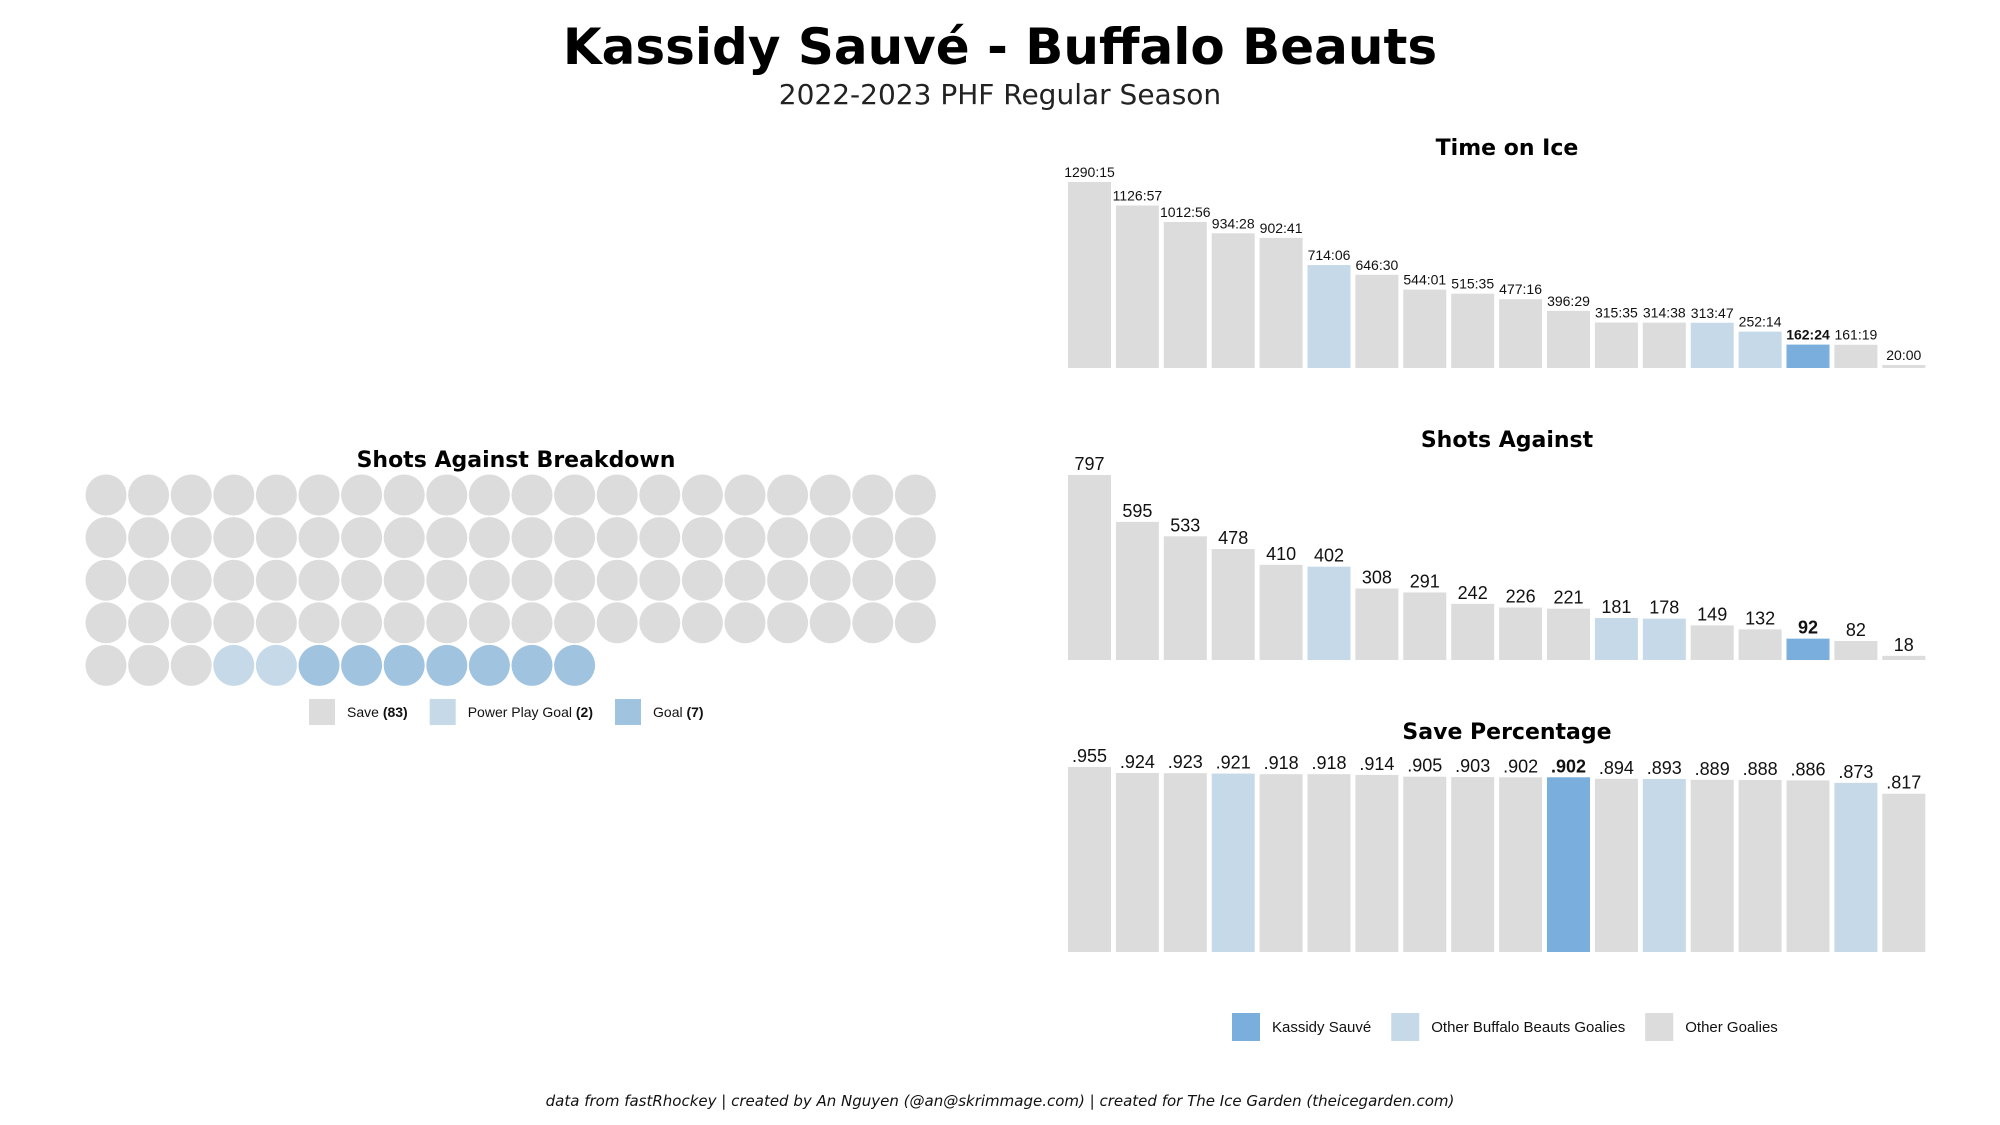  Describe the element at coordinates (1233, 763) in the screenshot. I see `sv-value-label: .921` at that location.